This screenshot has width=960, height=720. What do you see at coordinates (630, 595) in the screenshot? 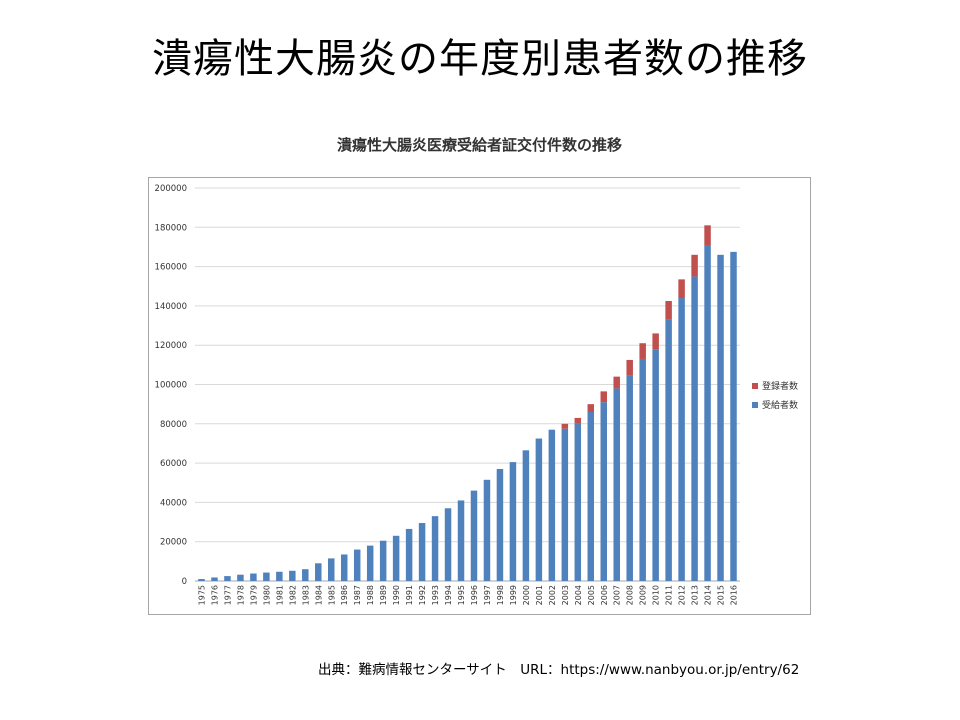
I see `x-tick-label: 2008` at bounding box center [630, 595].